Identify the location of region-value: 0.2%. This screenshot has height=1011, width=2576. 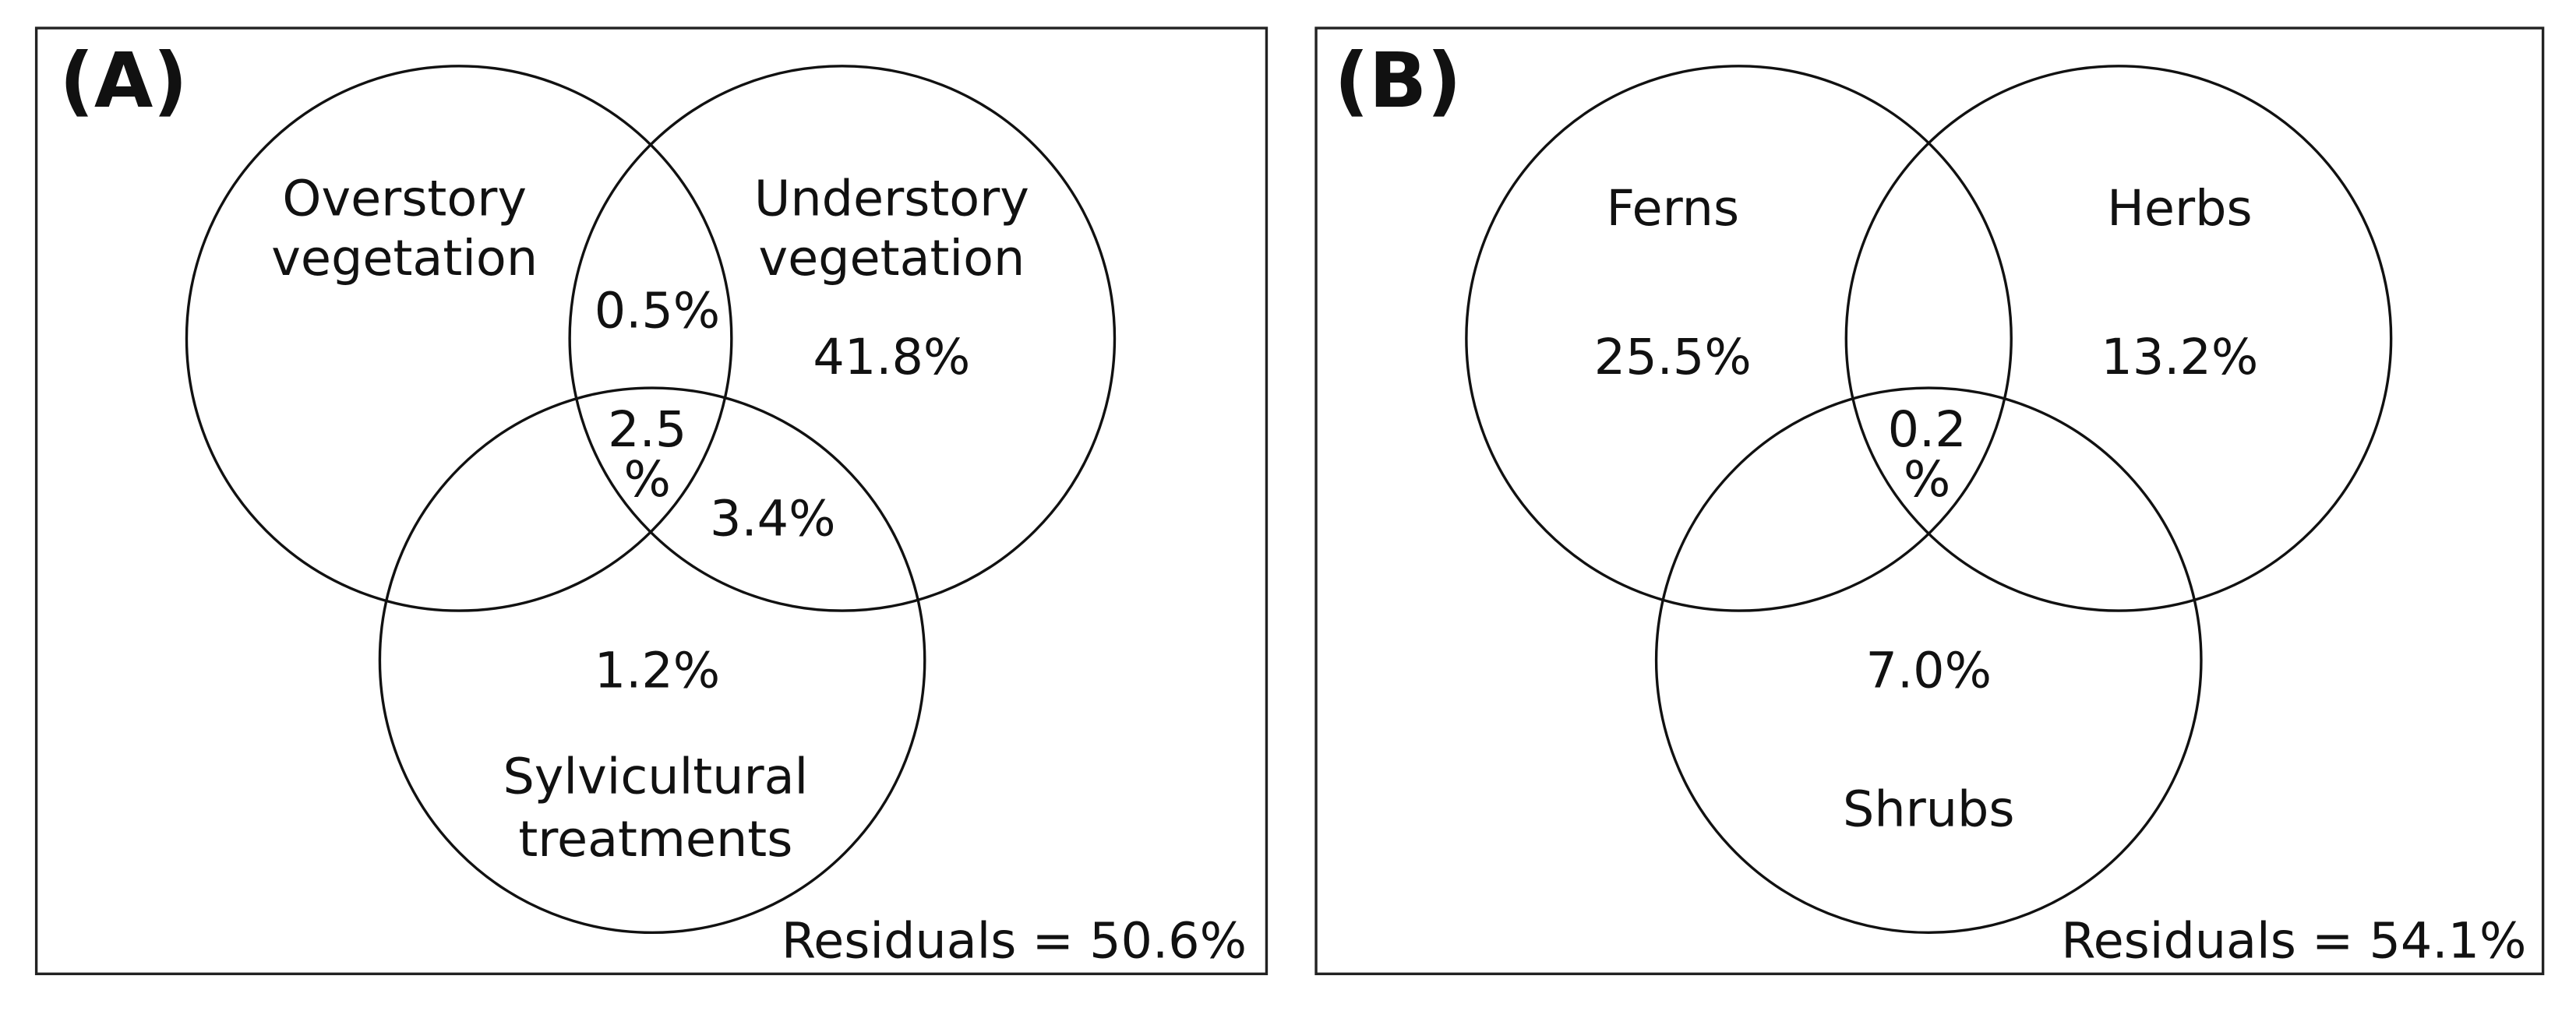
(1927, 454).